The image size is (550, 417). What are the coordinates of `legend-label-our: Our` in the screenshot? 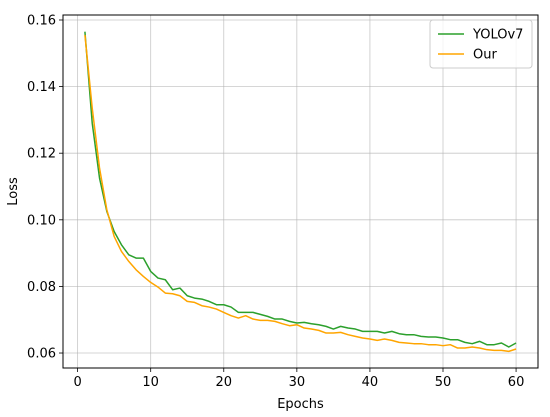 It's located at (485, 55).